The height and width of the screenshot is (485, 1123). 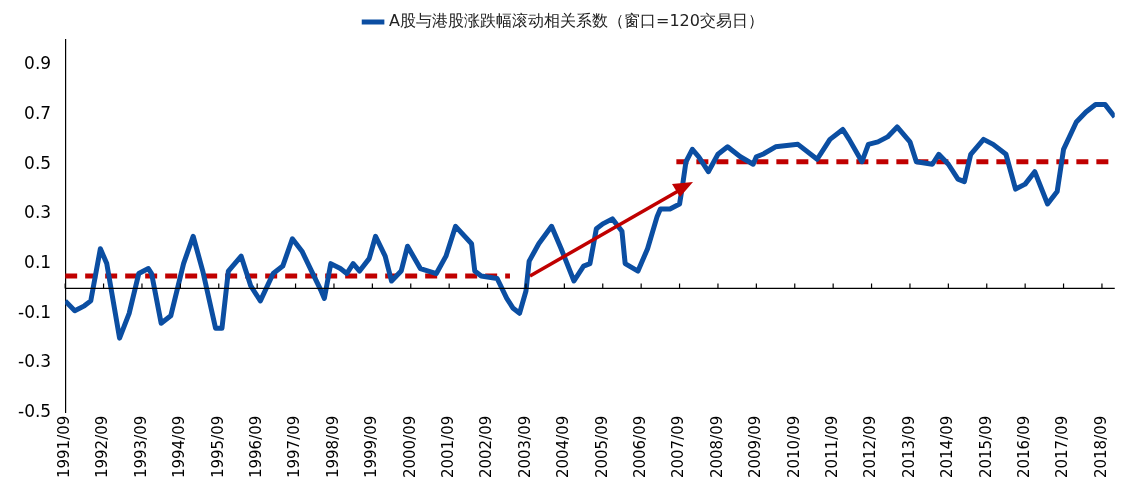 I want to click on y-tick-label: 0.5, so click(x=38, y=162).